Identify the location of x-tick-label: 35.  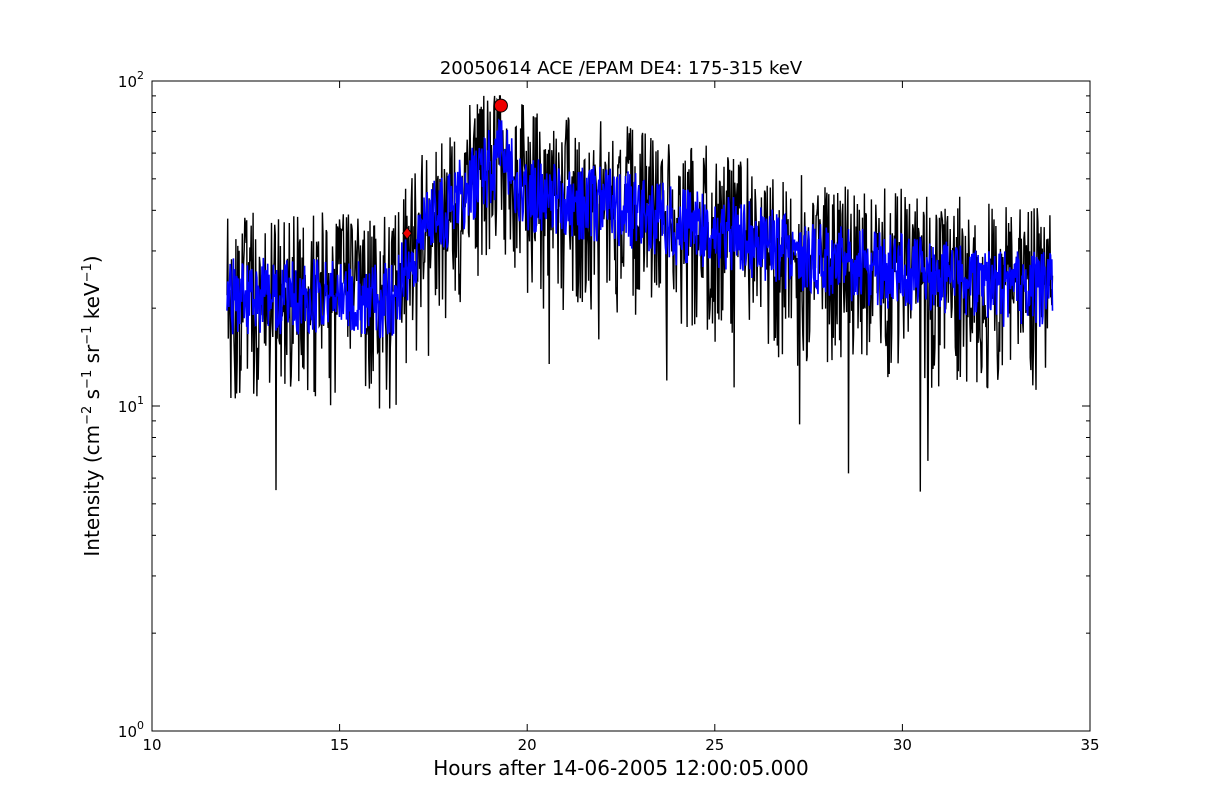
(1089, 745).